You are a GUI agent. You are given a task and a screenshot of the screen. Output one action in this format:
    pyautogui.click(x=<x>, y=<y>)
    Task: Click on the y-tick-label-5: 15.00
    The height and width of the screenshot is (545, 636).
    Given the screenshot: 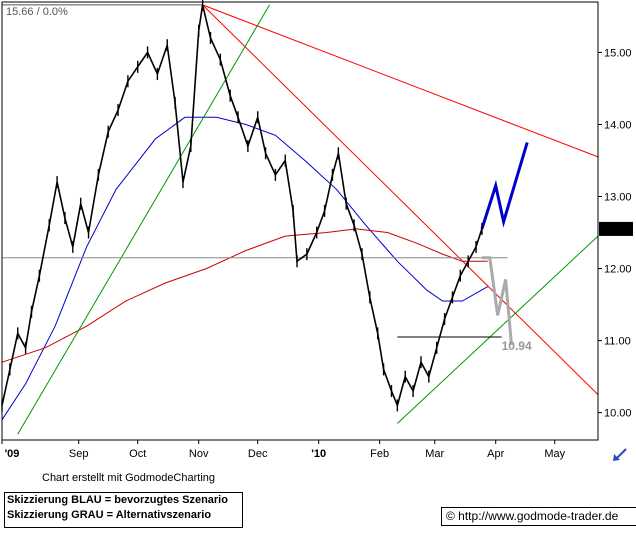 What is the action you would take?
    pyautogui.click(x=618, y=53)
    